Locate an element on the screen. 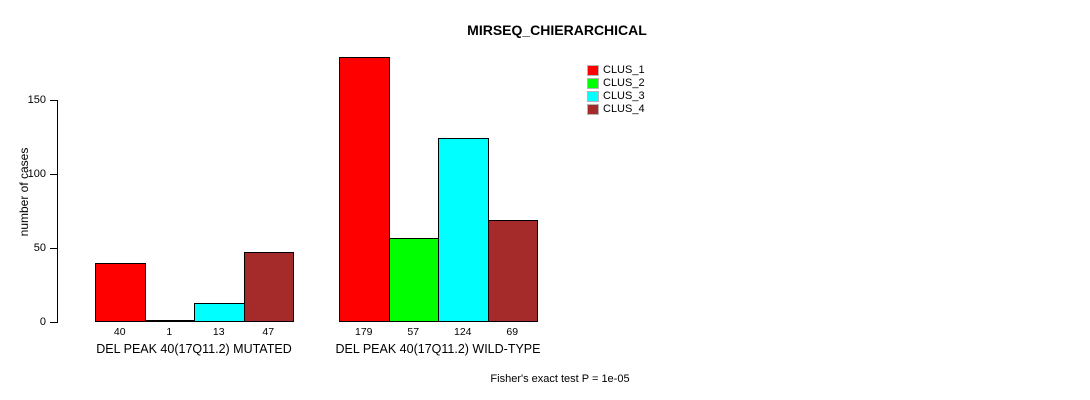  legend-label: CLUS_3 is located at coordinates (624, 96).